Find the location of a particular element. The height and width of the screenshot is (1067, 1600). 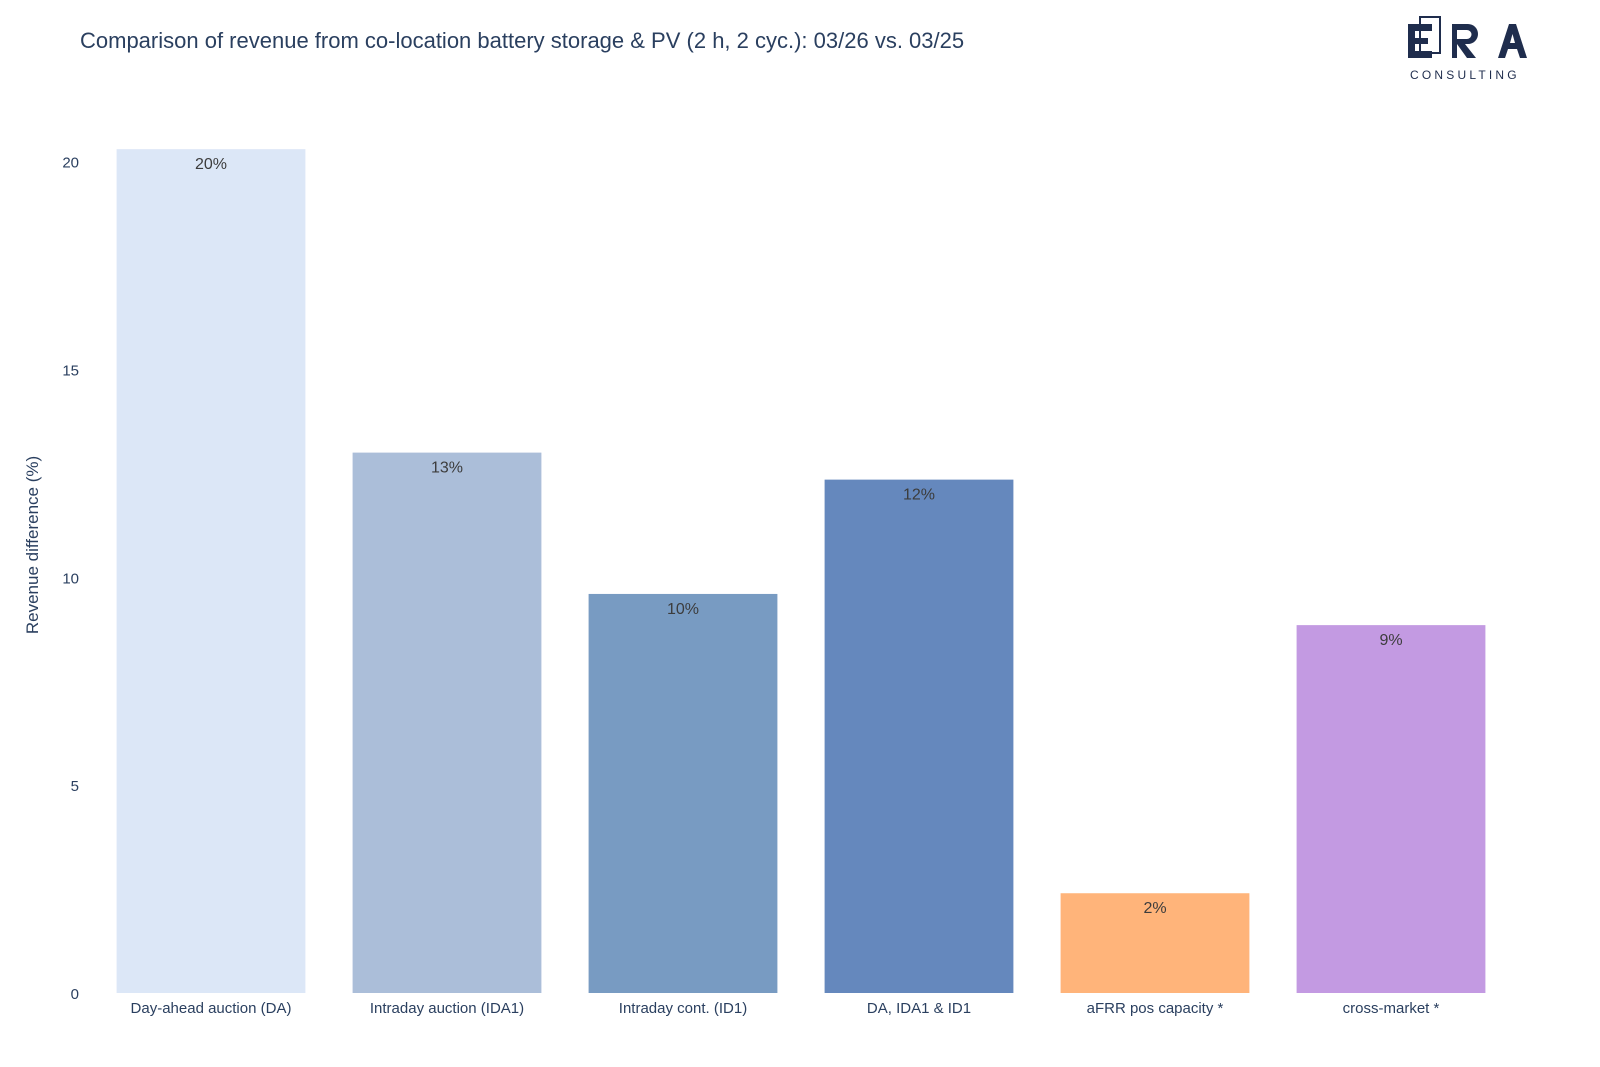

era-logo-mark is located at coordinates (1467, 37).